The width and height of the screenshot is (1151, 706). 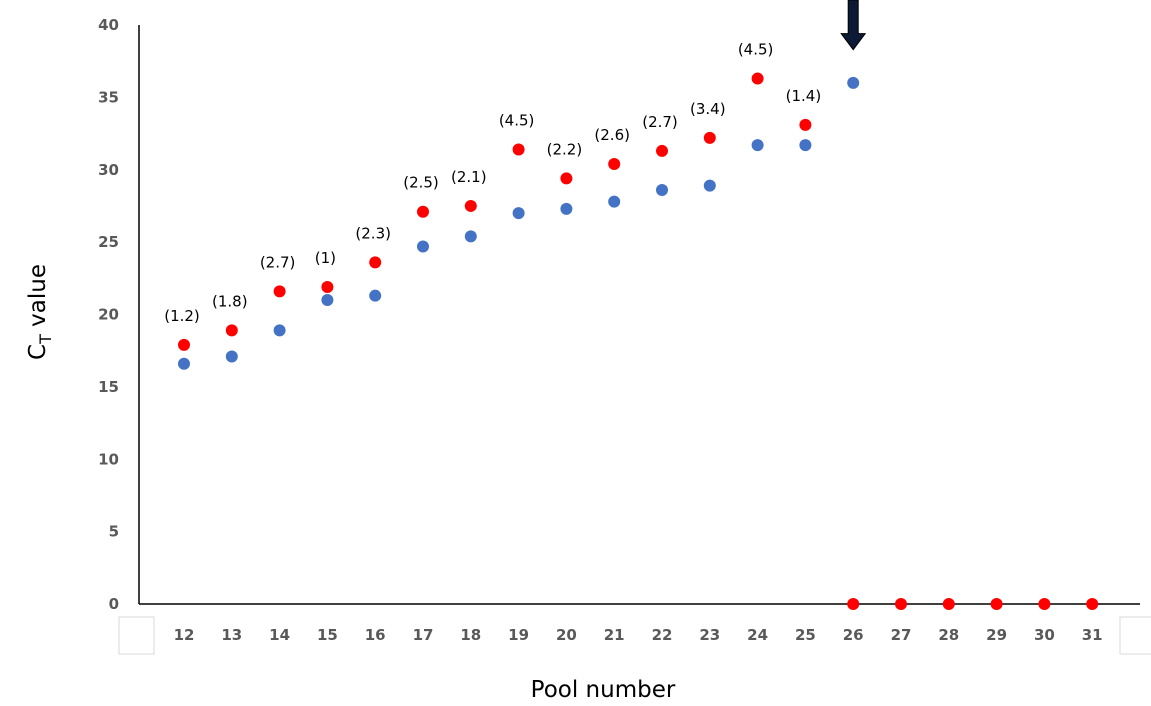 I want to click on y-tick-label: 40, so click(x=108, y=25).